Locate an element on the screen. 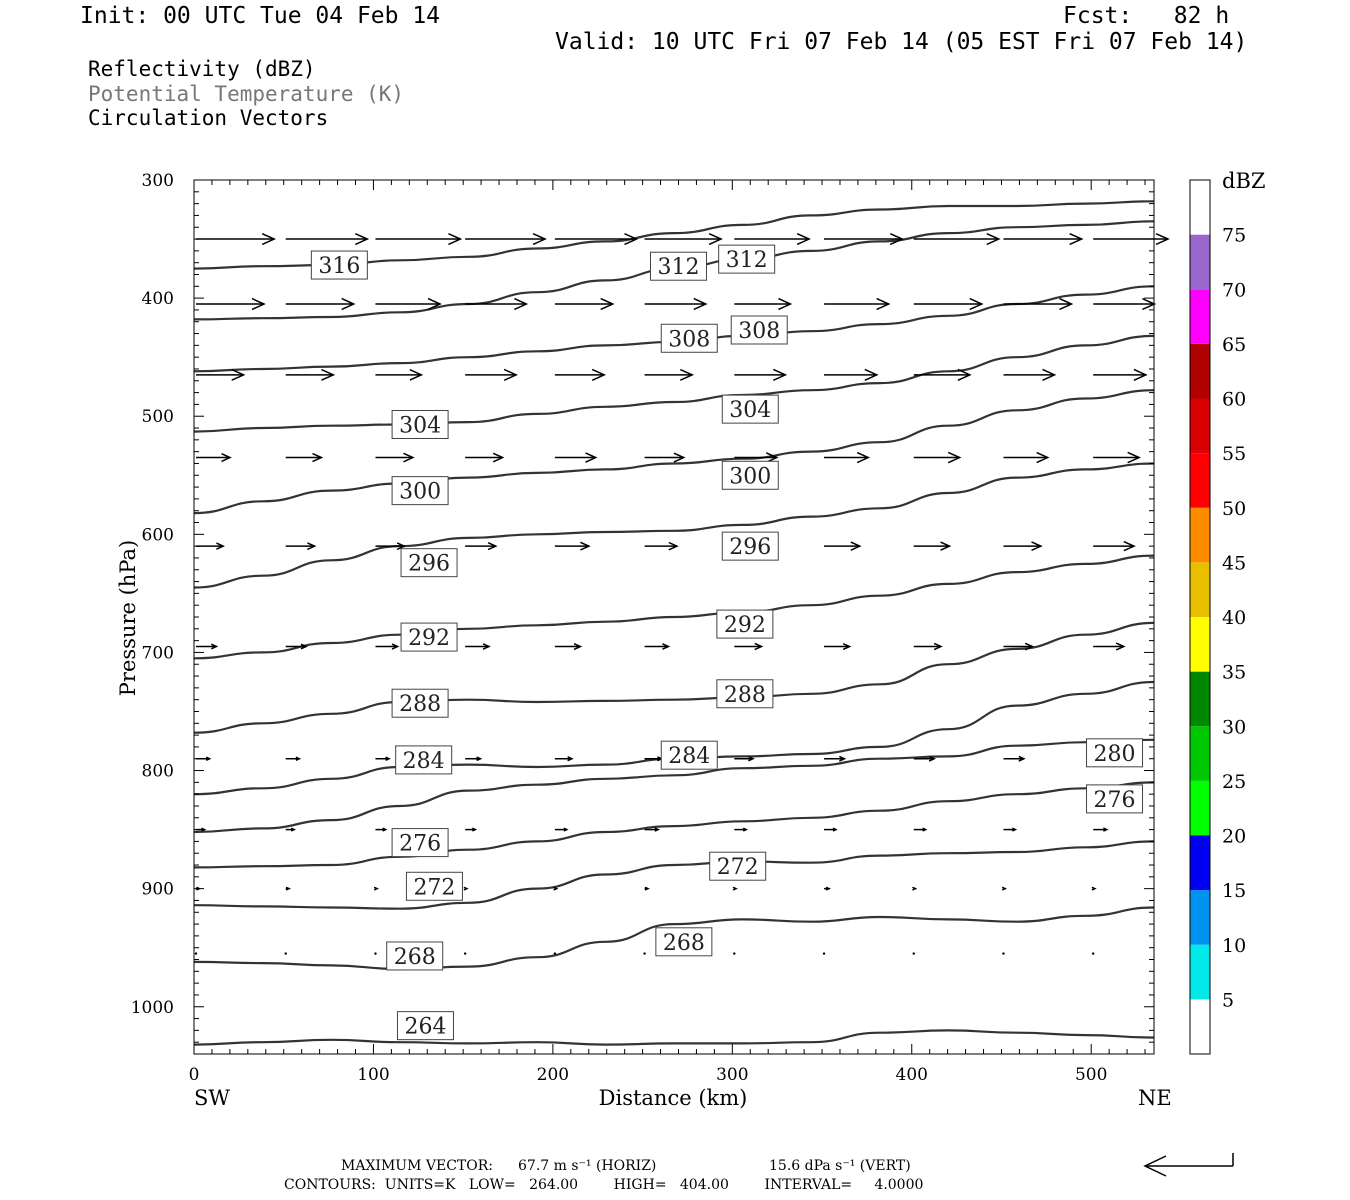 Image resolution: width=1350 pixels, height=1200 pixels. contour-label: 276 is located at coordinates (1115, 799).